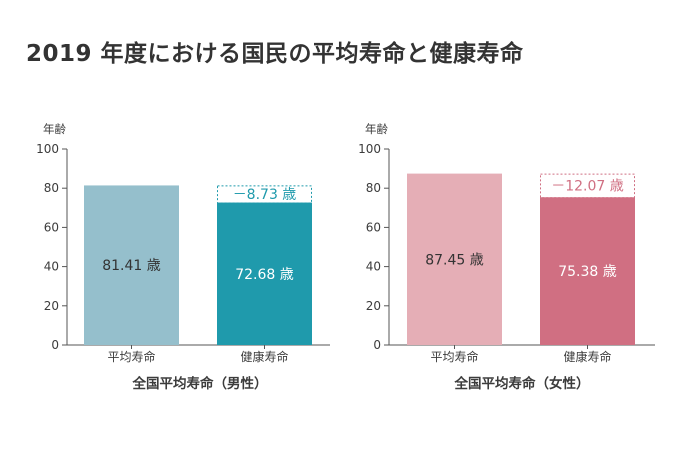 The height and width of the screenshot is (455, 700). I want to click on page-title: 2019 年度における国民の平均寿命と健康寿命, so click(275, 54).